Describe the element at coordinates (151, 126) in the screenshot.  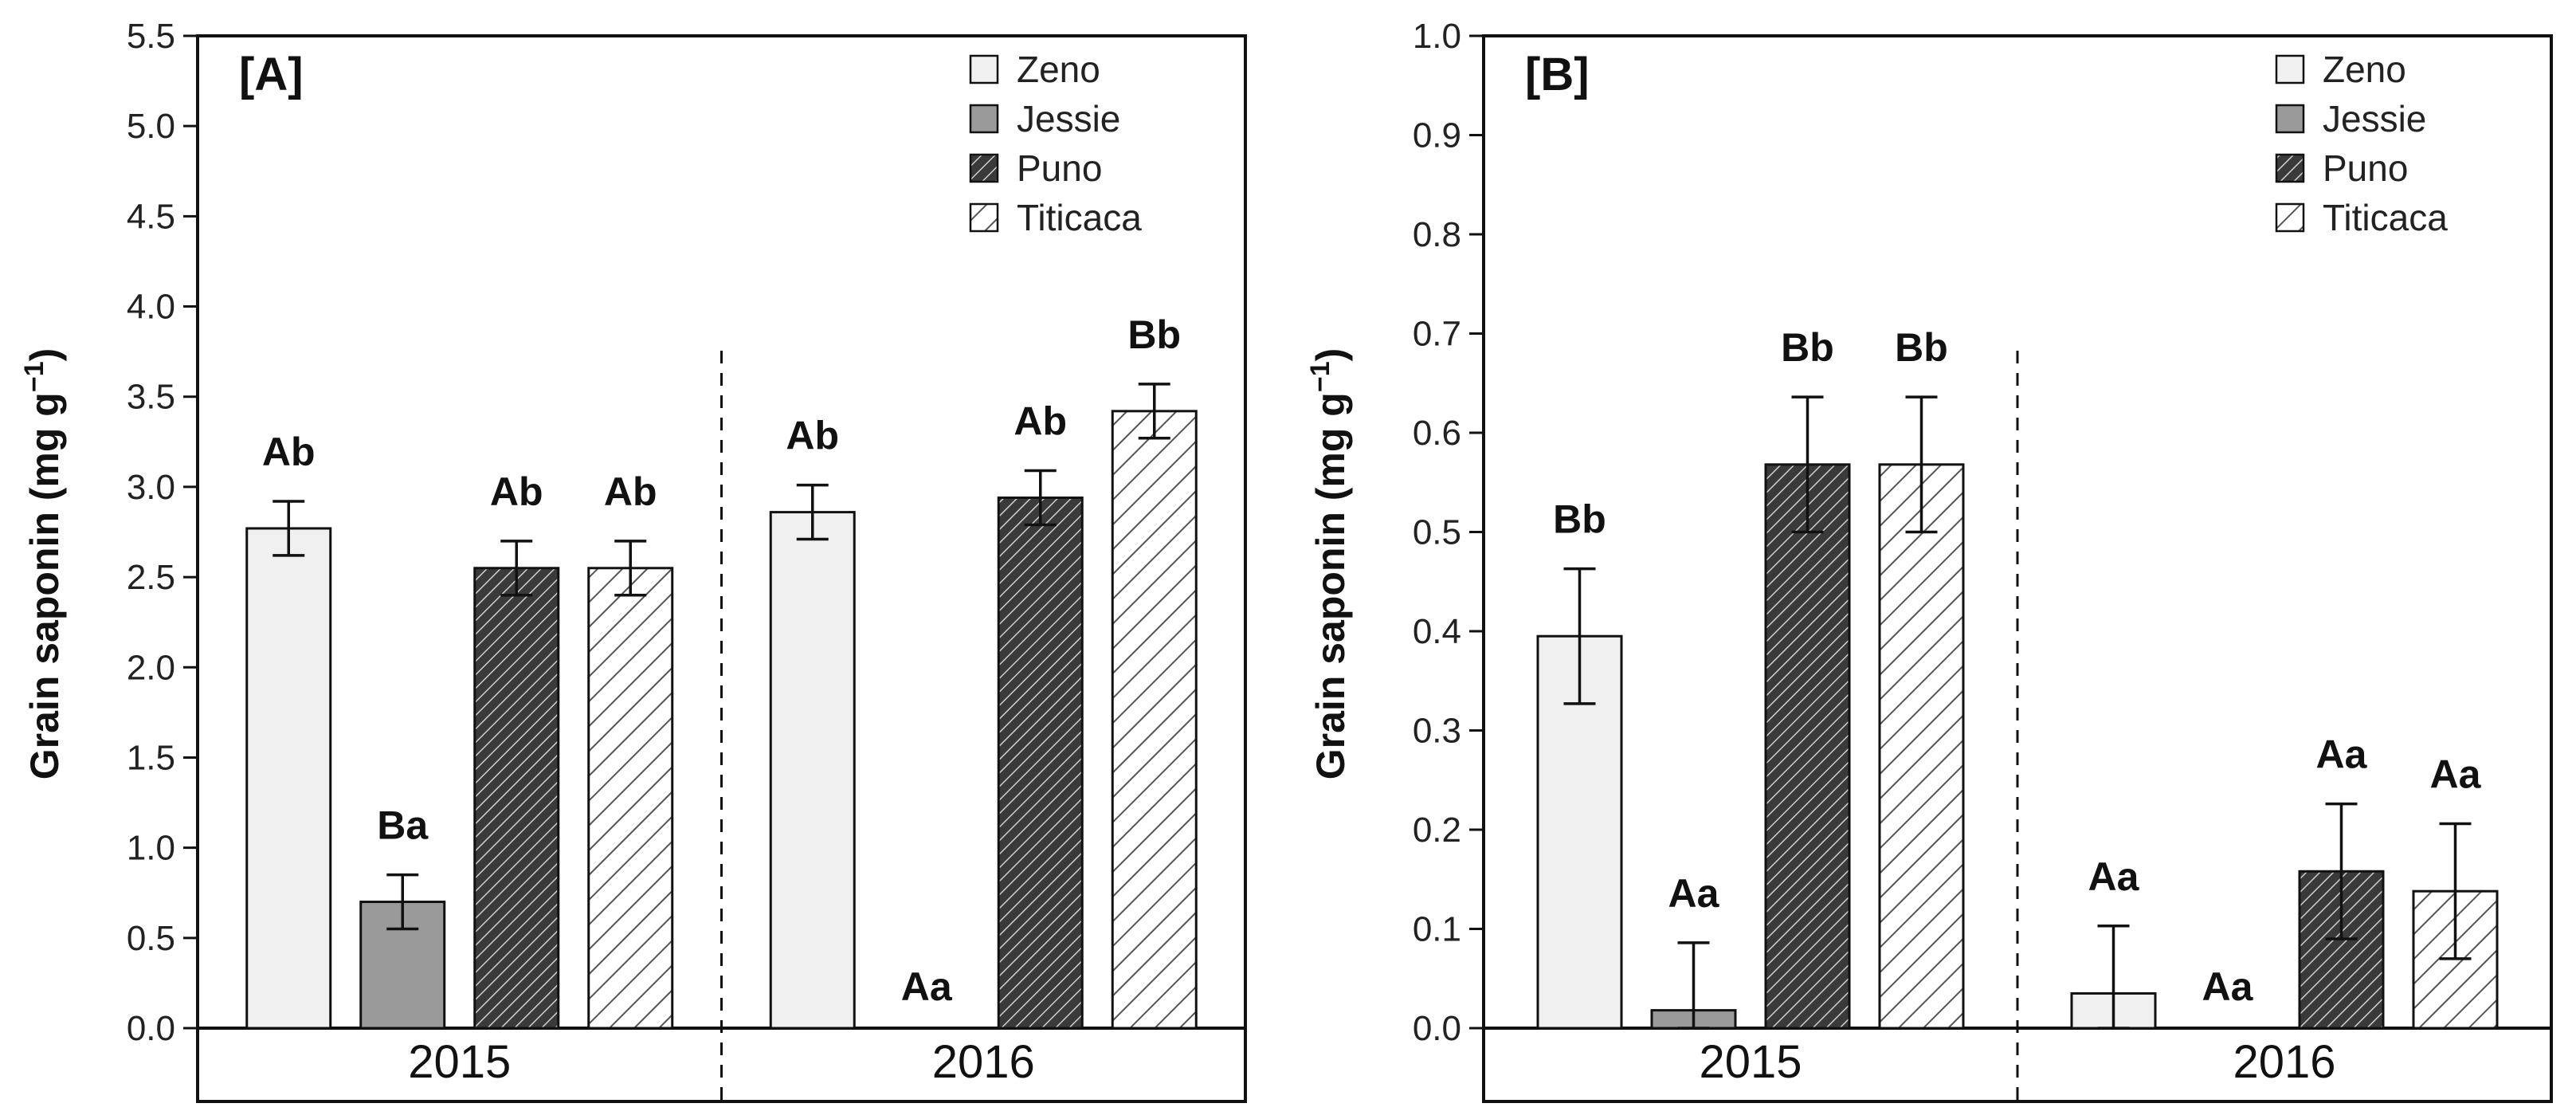
I see `y-tick-label: 5.0` at that location.